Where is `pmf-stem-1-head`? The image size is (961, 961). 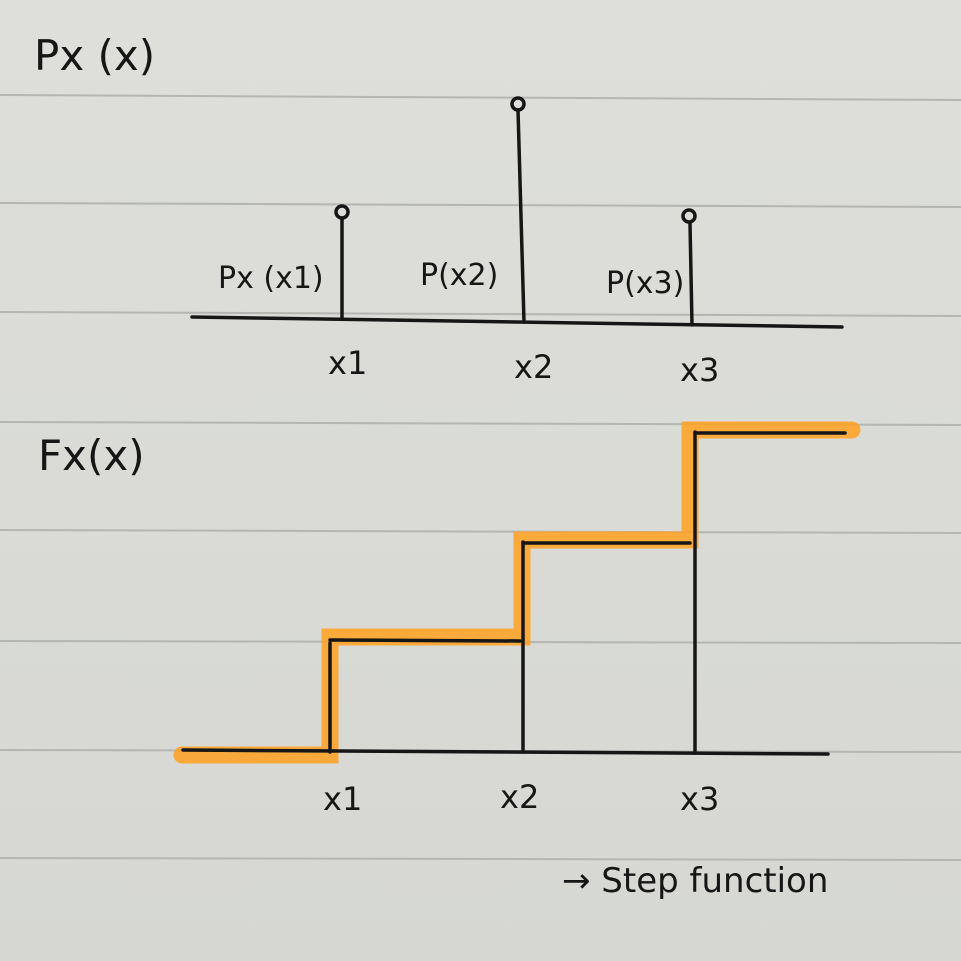 pmf-stem-1-head is located at coordinates (342, 212).